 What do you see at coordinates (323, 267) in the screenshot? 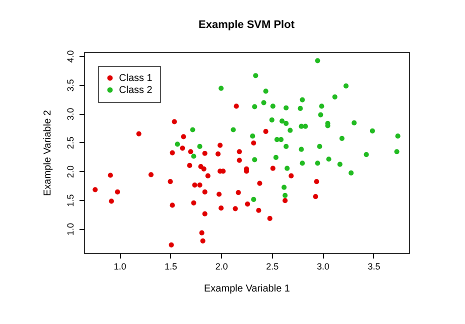
I see `x-tick-label: 3.0` at bounding box center [323, 267].